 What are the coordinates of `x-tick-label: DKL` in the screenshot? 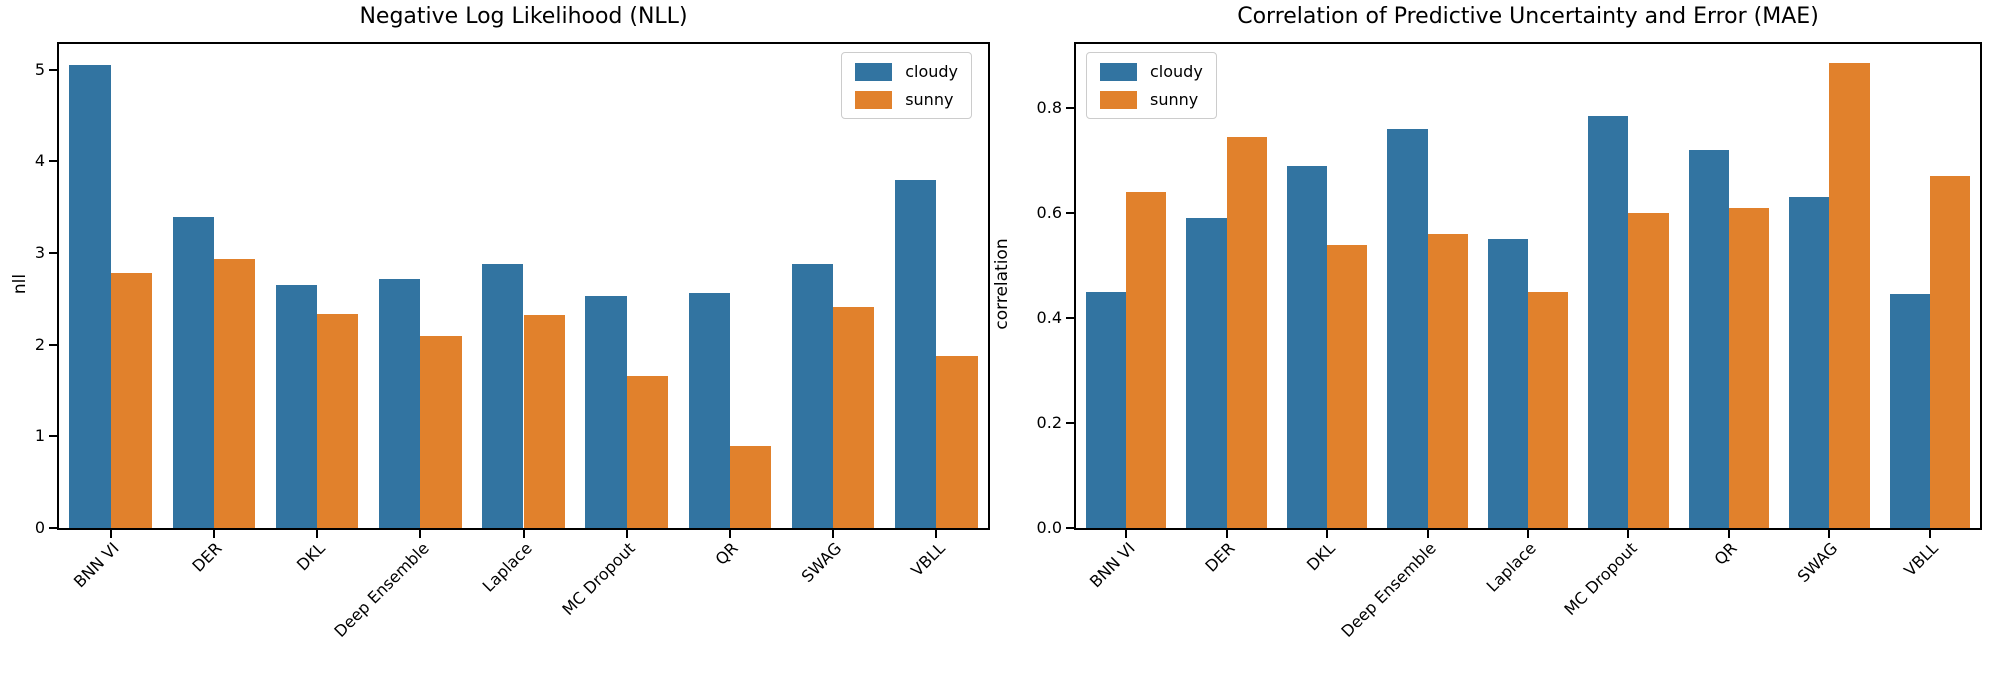 It's located at (1321, 556).